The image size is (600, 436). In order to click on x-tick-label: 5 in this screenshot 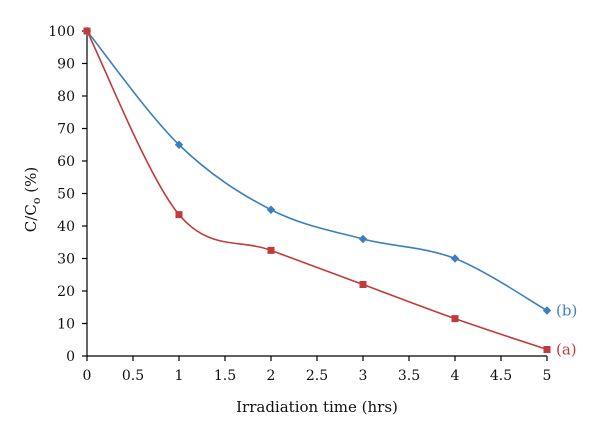, I will do `click(547, 376)`.